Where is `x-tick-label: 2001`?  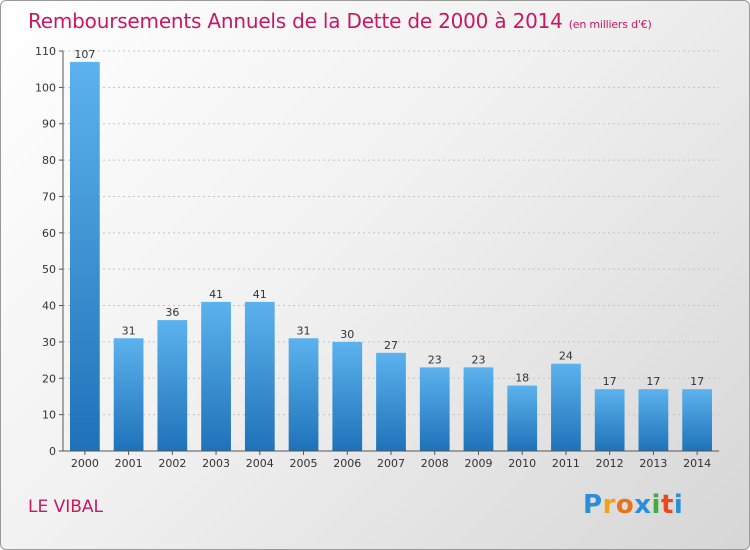 x-tick-label: 2001 is located at coordinates (129, 463).